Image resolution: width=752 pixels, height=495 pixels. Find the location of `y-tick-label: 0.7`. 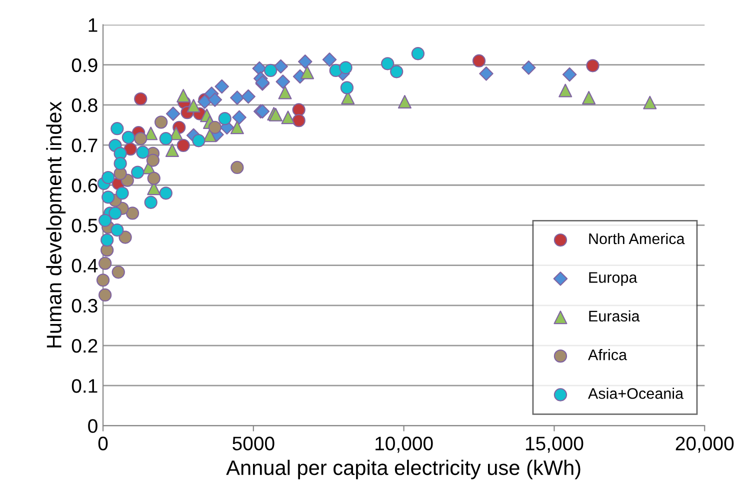

y-tick-label: 0.7 is located at coordinates (85, 145).